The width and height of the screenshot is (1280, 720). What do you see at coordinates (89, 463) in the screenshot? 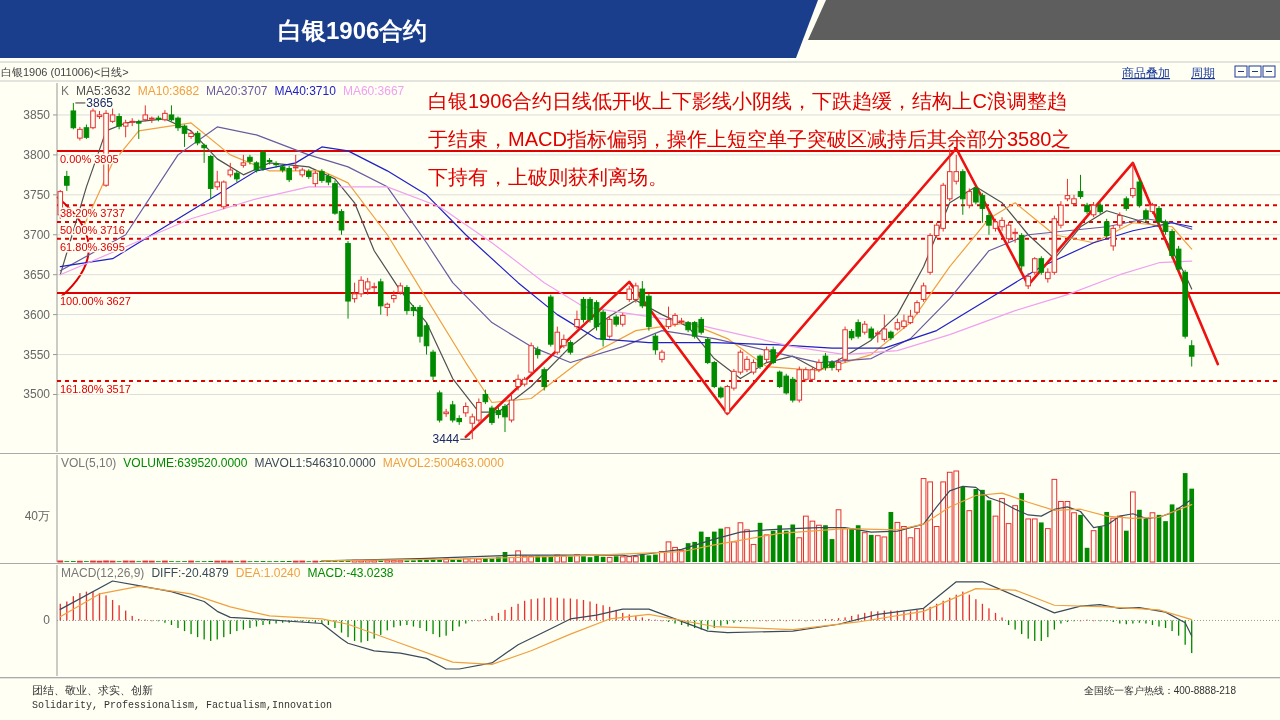
I see `legend-title: VOL(5,10)` at bounding box center [89, 463].